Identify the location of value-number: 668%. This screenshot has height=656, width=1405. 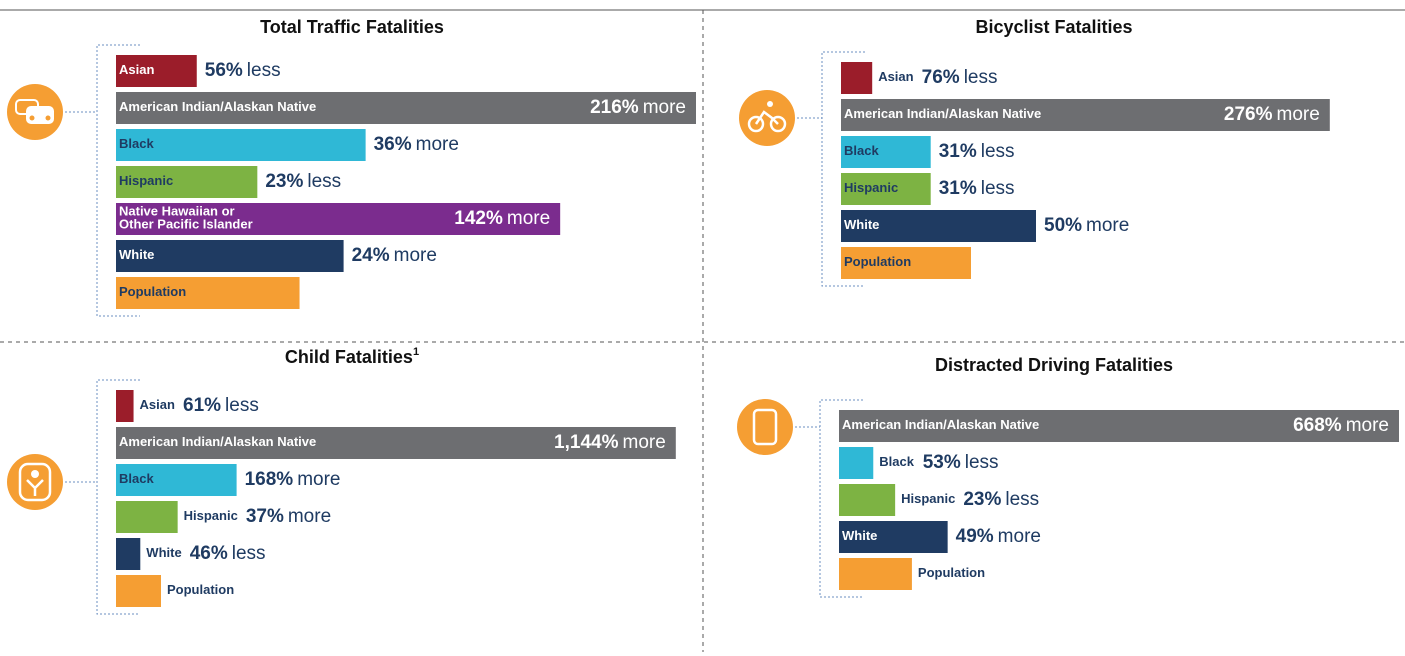
(1317, 425).